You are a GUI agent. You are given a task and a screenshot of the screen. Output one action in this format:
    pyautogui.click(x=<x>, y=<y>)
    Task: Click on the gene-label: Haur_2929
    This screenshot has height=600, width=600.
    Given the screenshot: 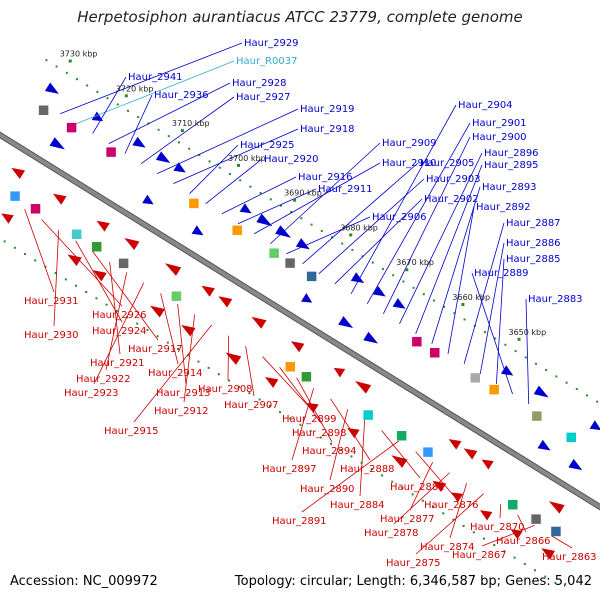 What is the action you would take?
    pyautogui.click(x=271, y=43)
    